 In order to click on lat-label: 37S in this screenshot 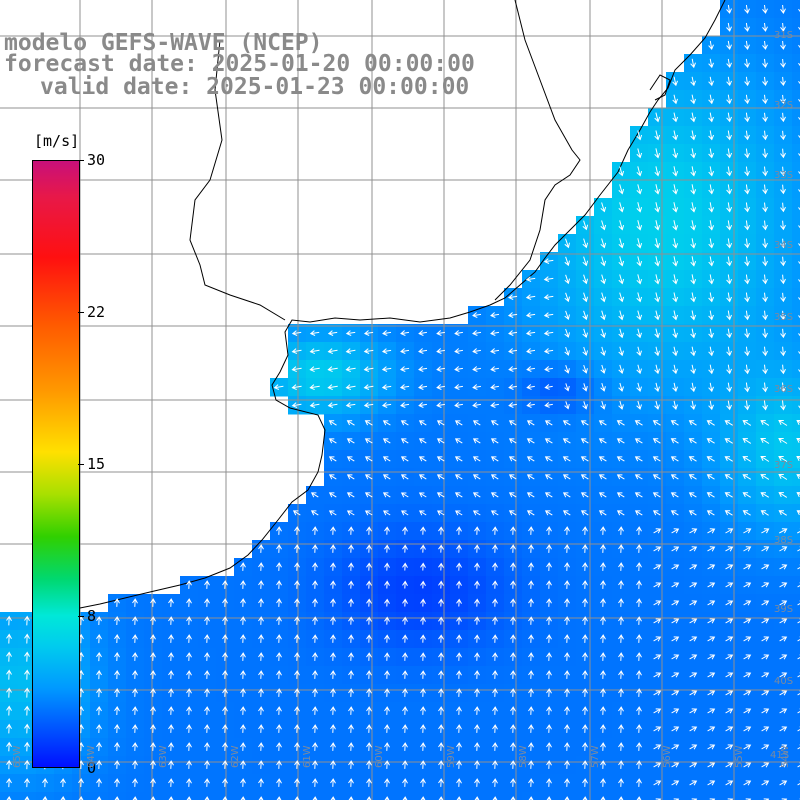, I will do `click(784, 465)`.